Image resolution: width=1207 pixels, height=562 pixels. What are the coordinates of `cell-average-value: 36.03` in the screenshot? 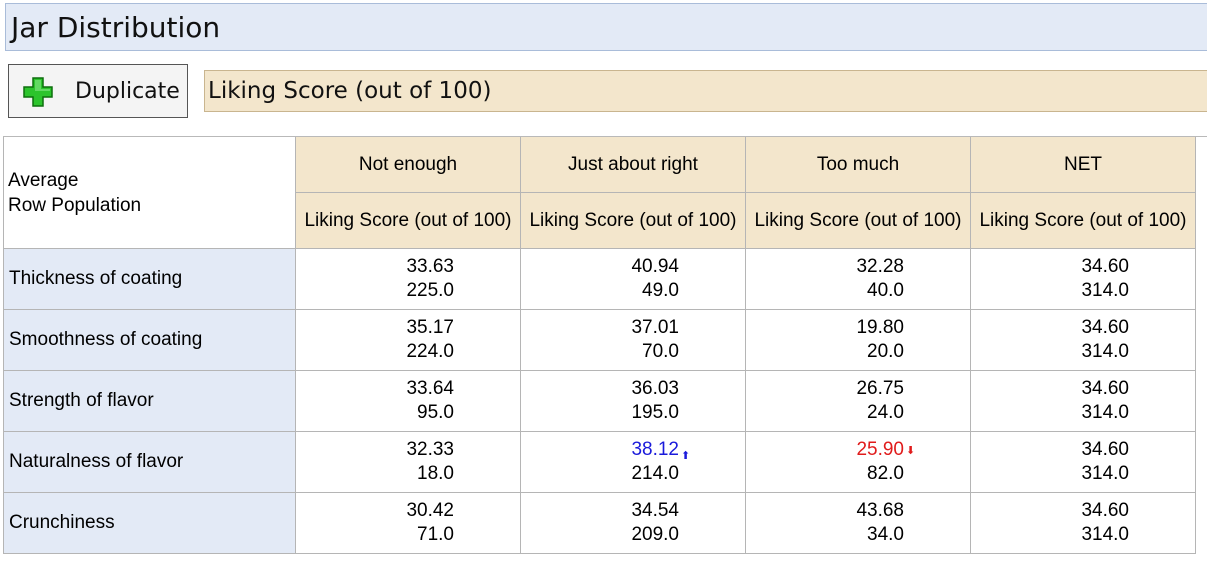 It's located at (655, 388).